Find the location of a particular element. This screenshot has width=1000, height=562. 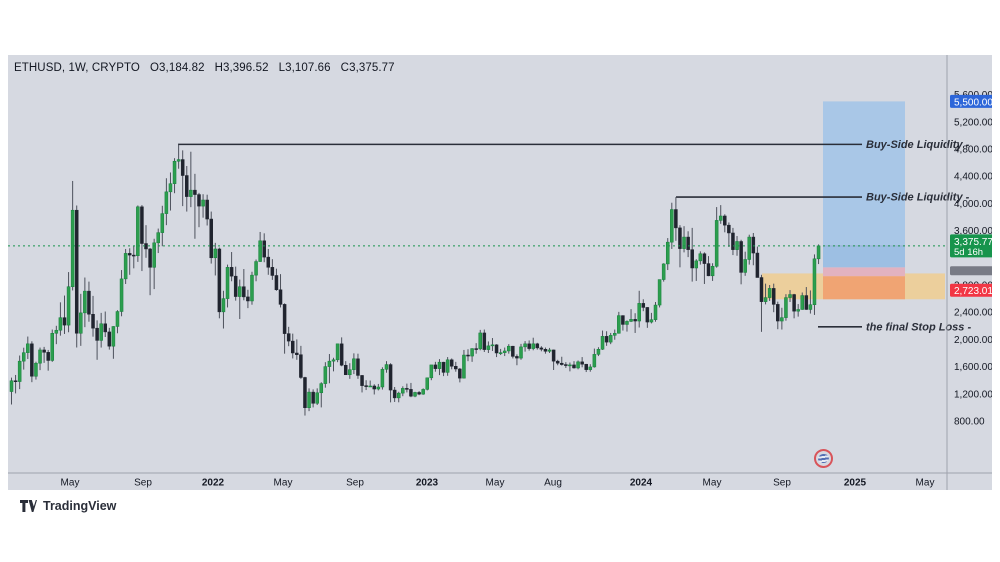

high-label: H is located at coordinates (219, 68).